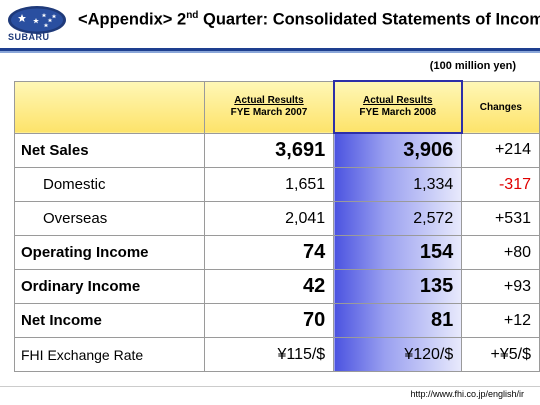 The image size is (540, 405). What do you see at coordinates (500, 320) in the screenshot?
I see `value-change: +12` at bounding box center [500, 320].